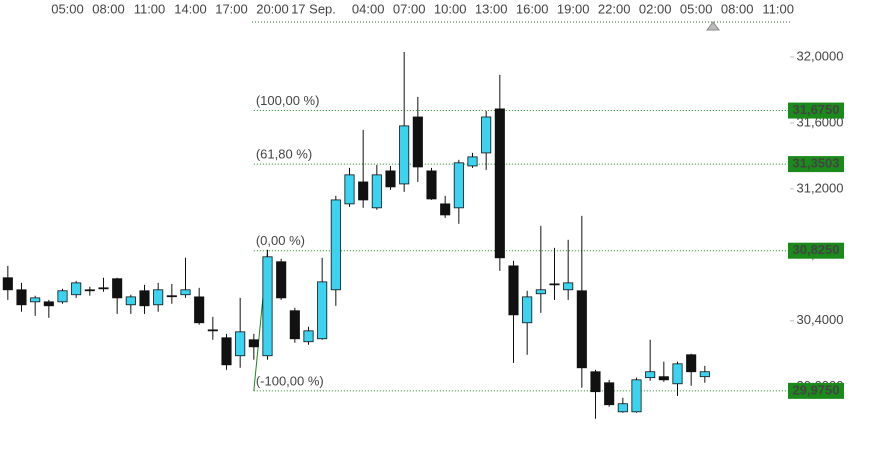 Image resolution: width=873 pixels, height=456 pixels. I want to click on y-tick-label: 32,0000, so click(820, 55).